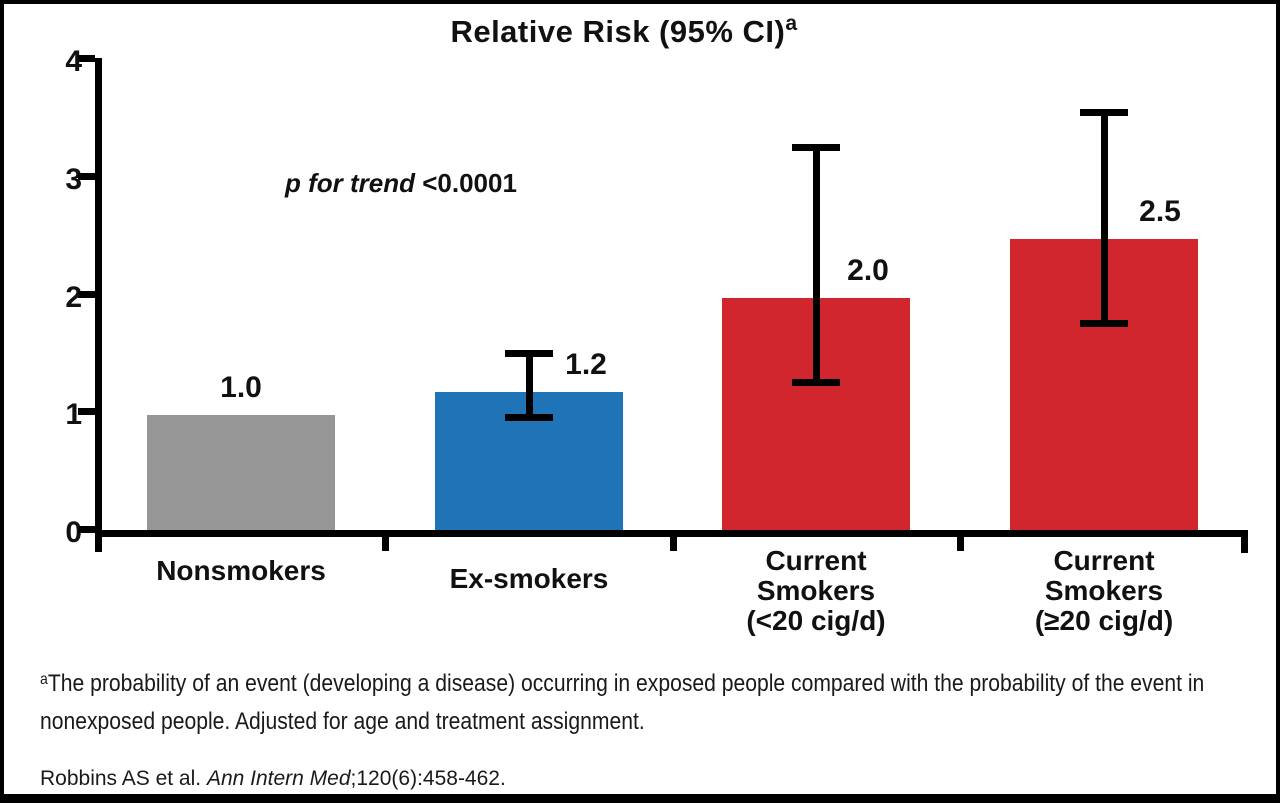  What do you see at coordinates (123, 778) in the screenshot?
I see `citation-authors: Robbins AS et al.` at bounding box center [123, 778].